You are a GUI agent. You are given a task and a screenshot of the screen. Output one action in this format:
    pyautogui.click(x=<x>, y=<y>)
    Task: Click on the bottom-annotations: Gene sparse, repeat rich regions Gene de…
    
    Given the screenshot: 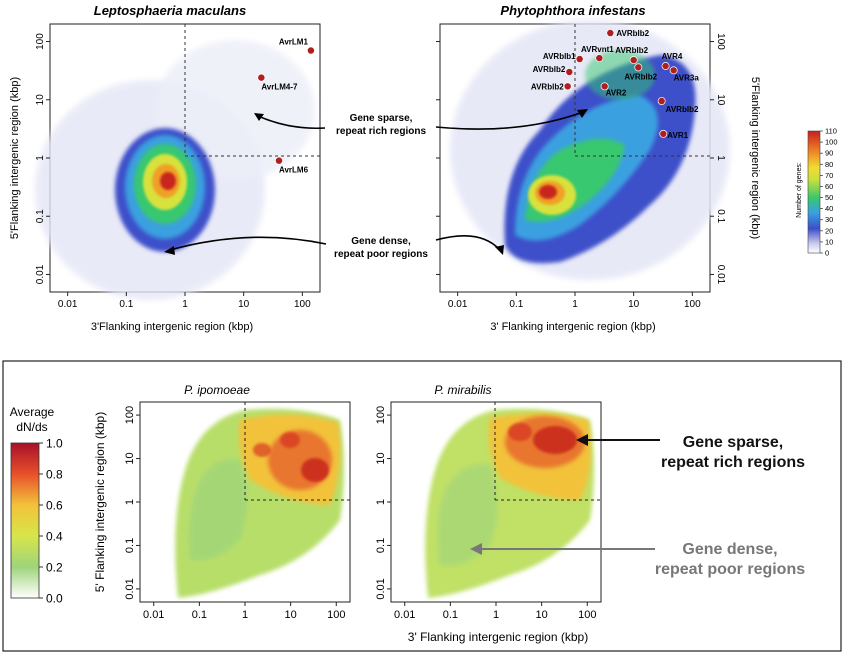 What is the action you would take?
    pyautogui.click(x=637, y=506)
    